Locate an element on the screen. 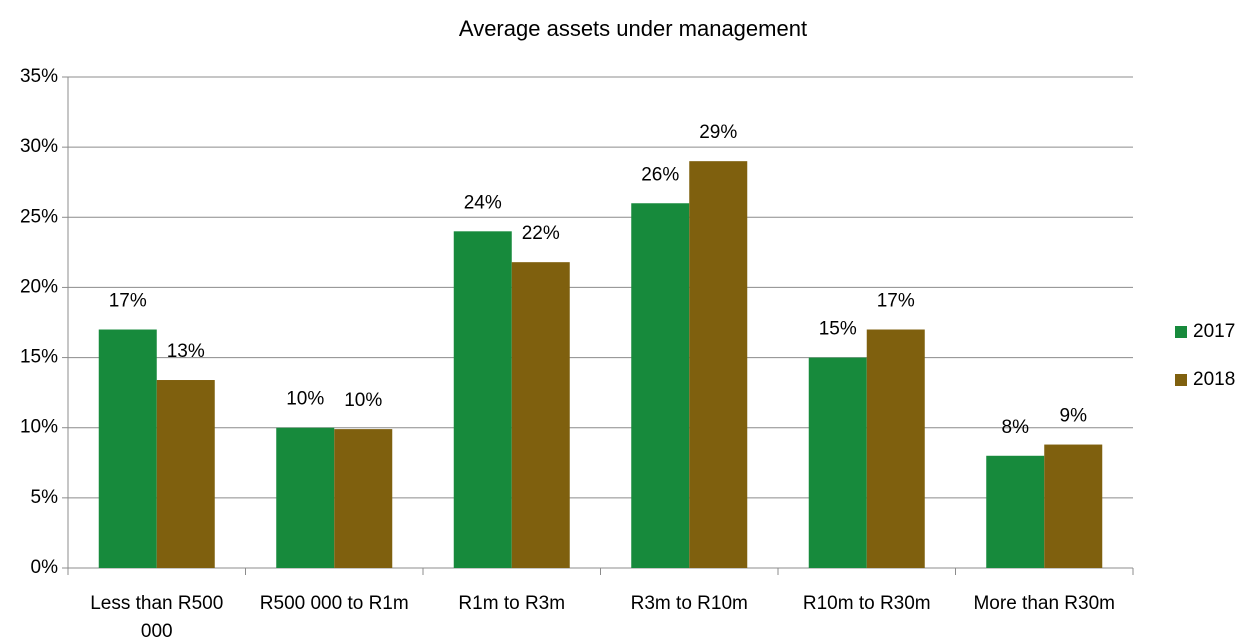  data-label: 8% is located at coordinates (1016, 427).